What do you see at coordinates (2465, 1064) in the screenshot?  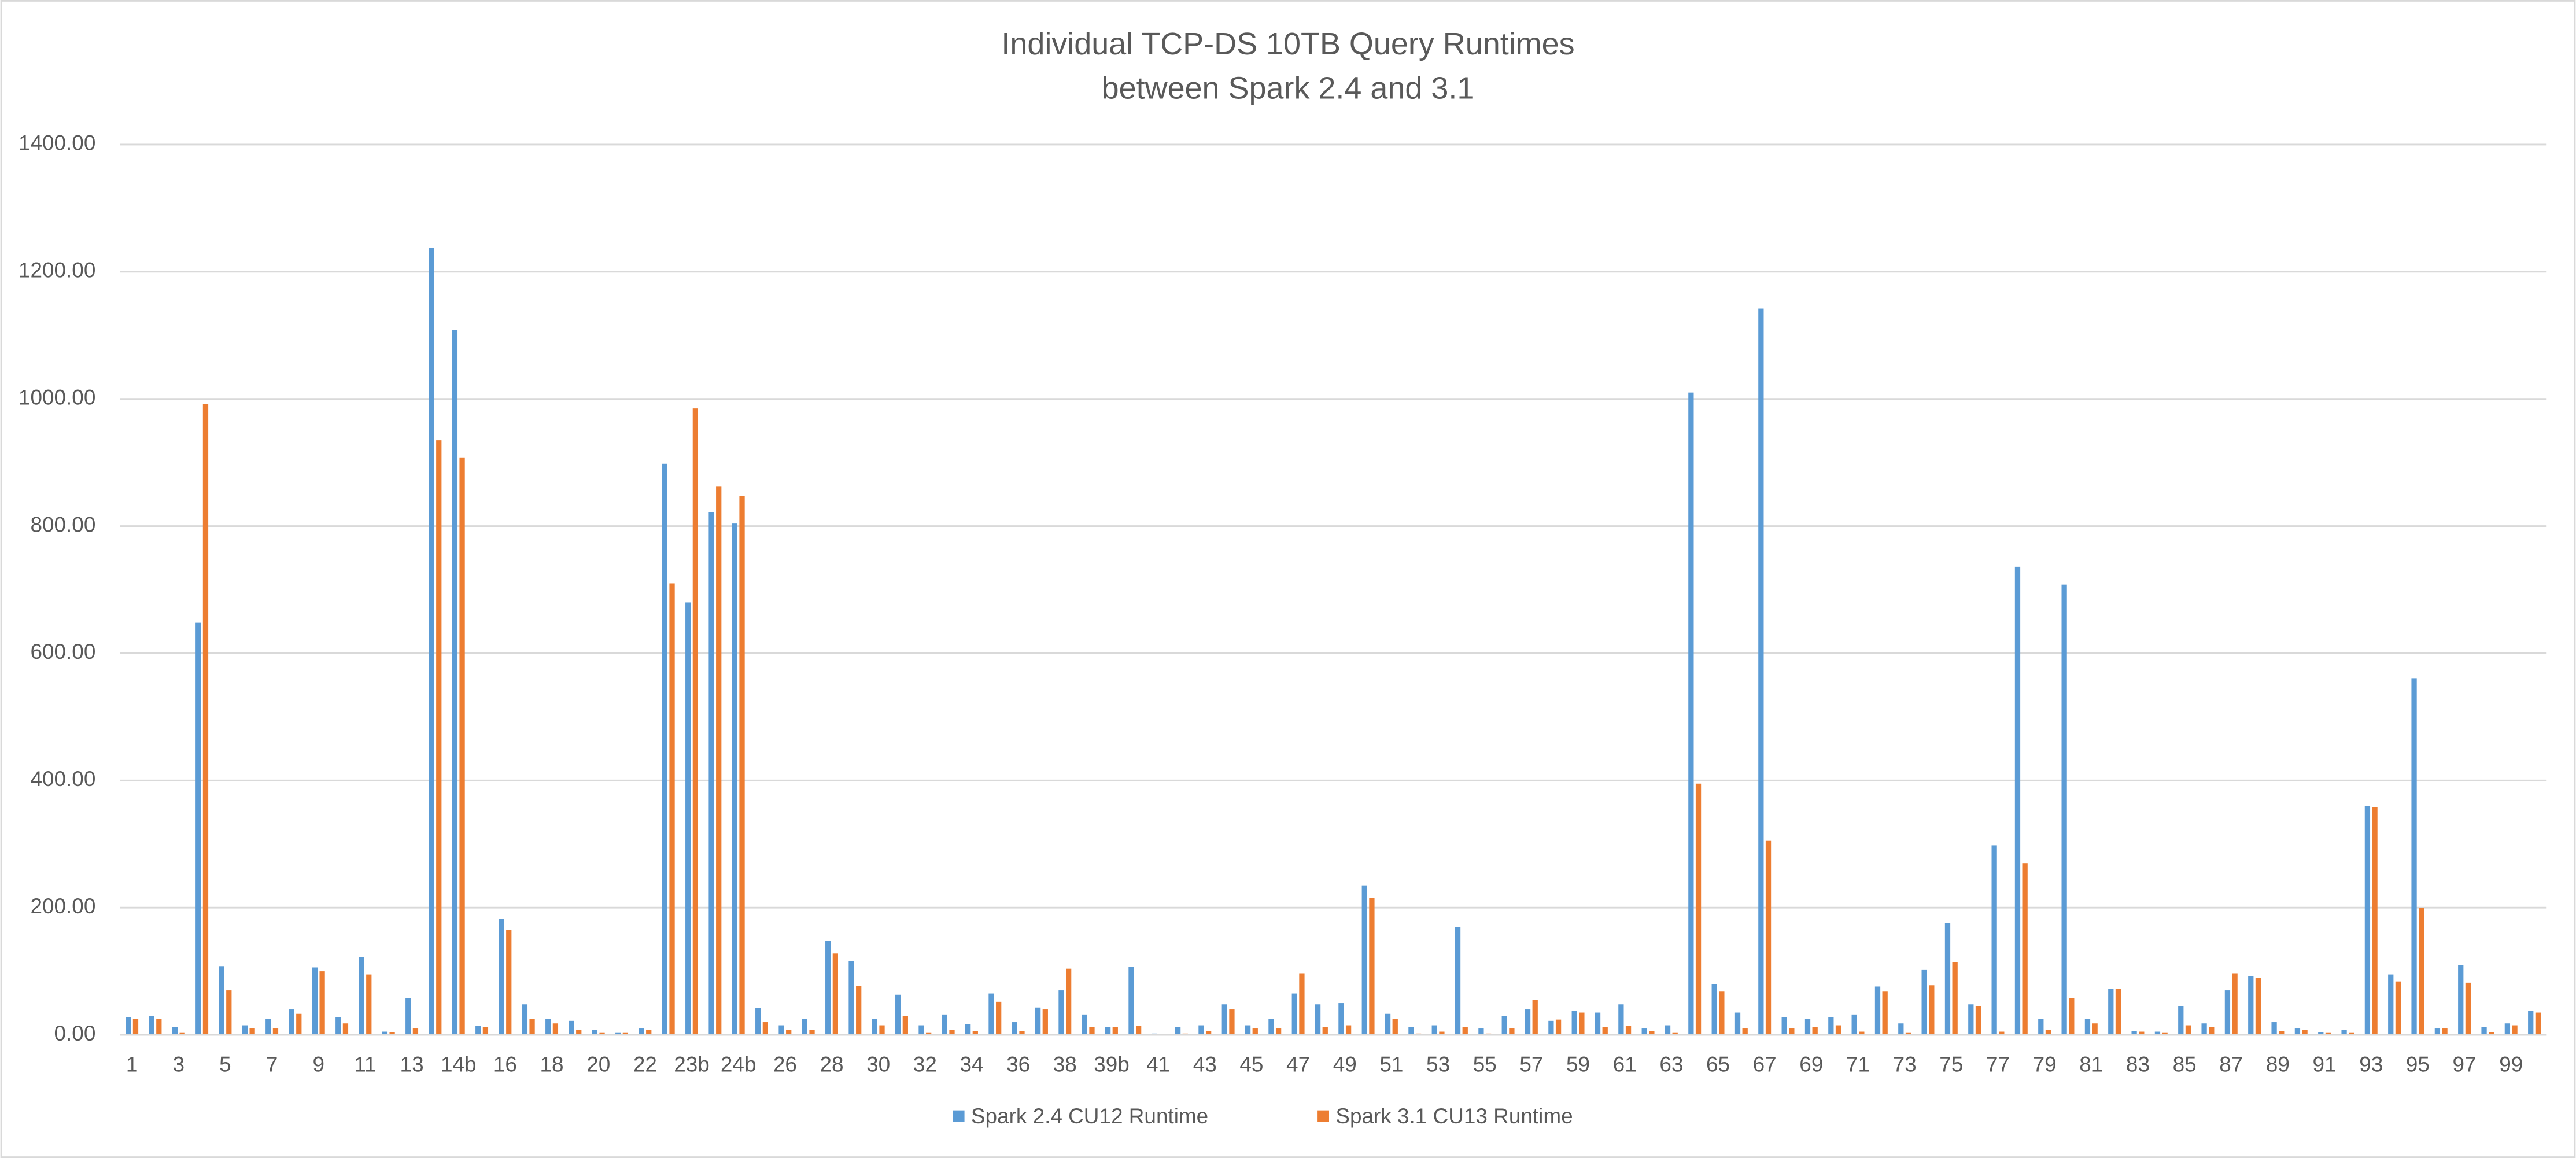 I see `x-tick-label: 97` at bounding box center [2465, 1064].